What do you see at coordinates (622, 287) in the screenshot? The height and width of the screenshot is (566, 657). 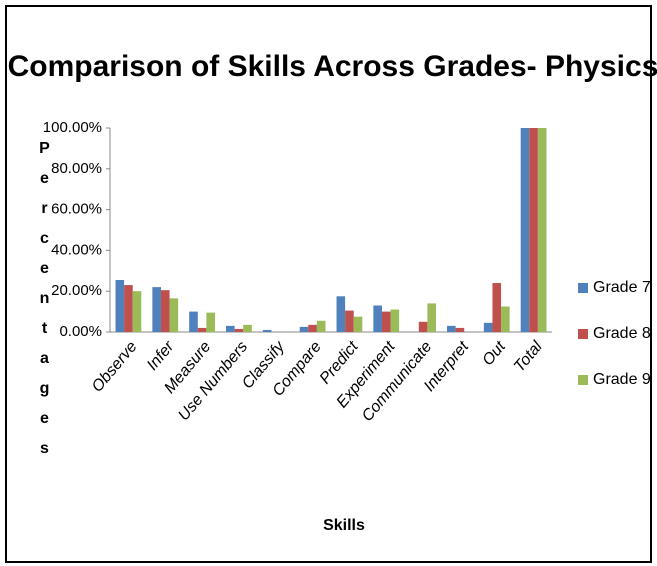 I see `legend-label: Grade 7` at bounding box center [622, 287].